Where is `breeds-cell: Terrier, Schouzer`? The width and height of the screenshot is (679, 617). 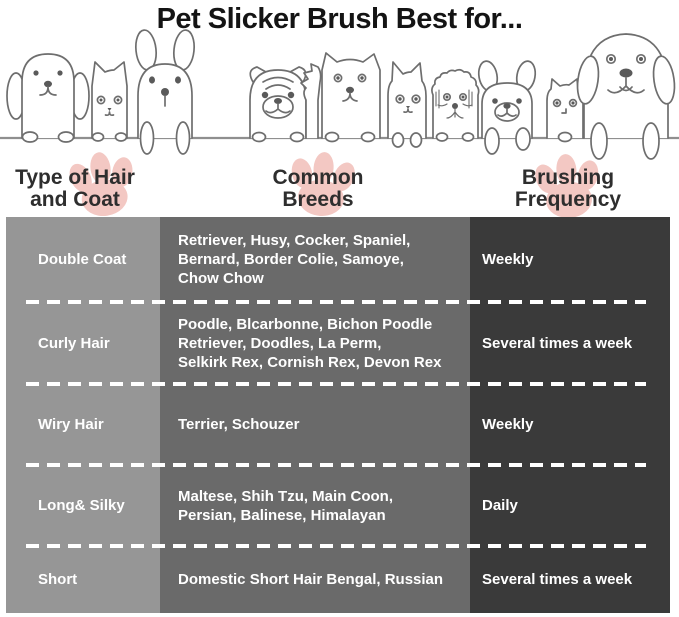
breeds-cell: Terrier, Schouzer is located at coordinates (315, 424).